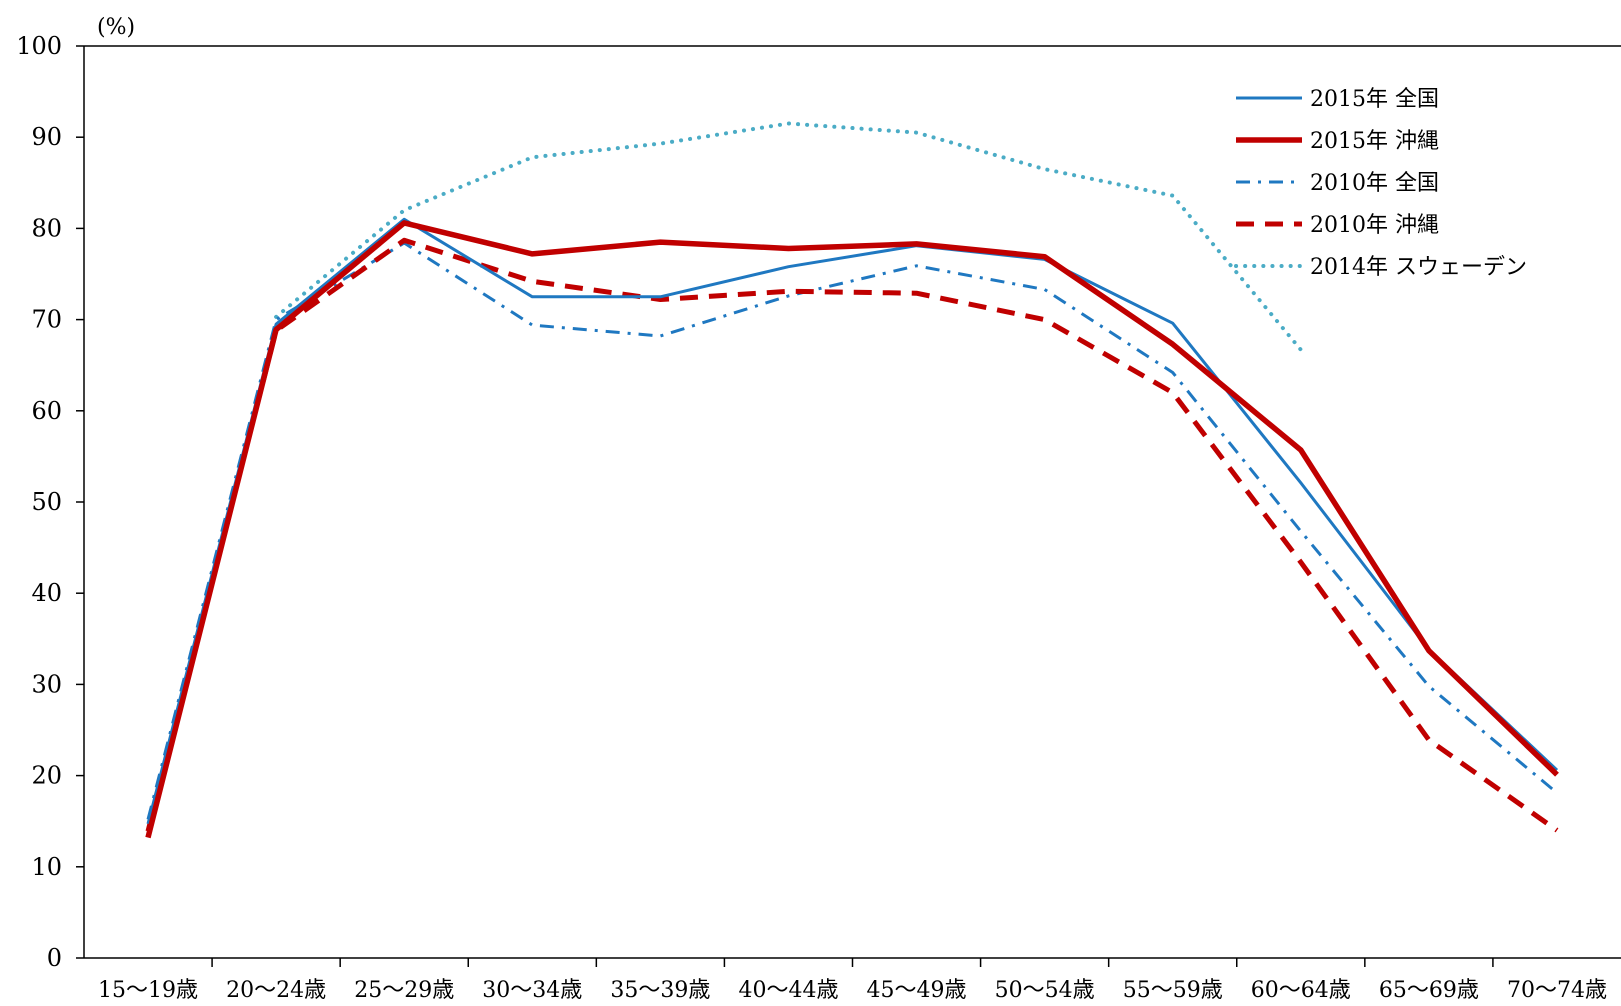 This screenshot has height=1006, width=1621. Describe the element at coordinates (39, 46) in the screenshot. I see `y-tick-label: 100` at that location.